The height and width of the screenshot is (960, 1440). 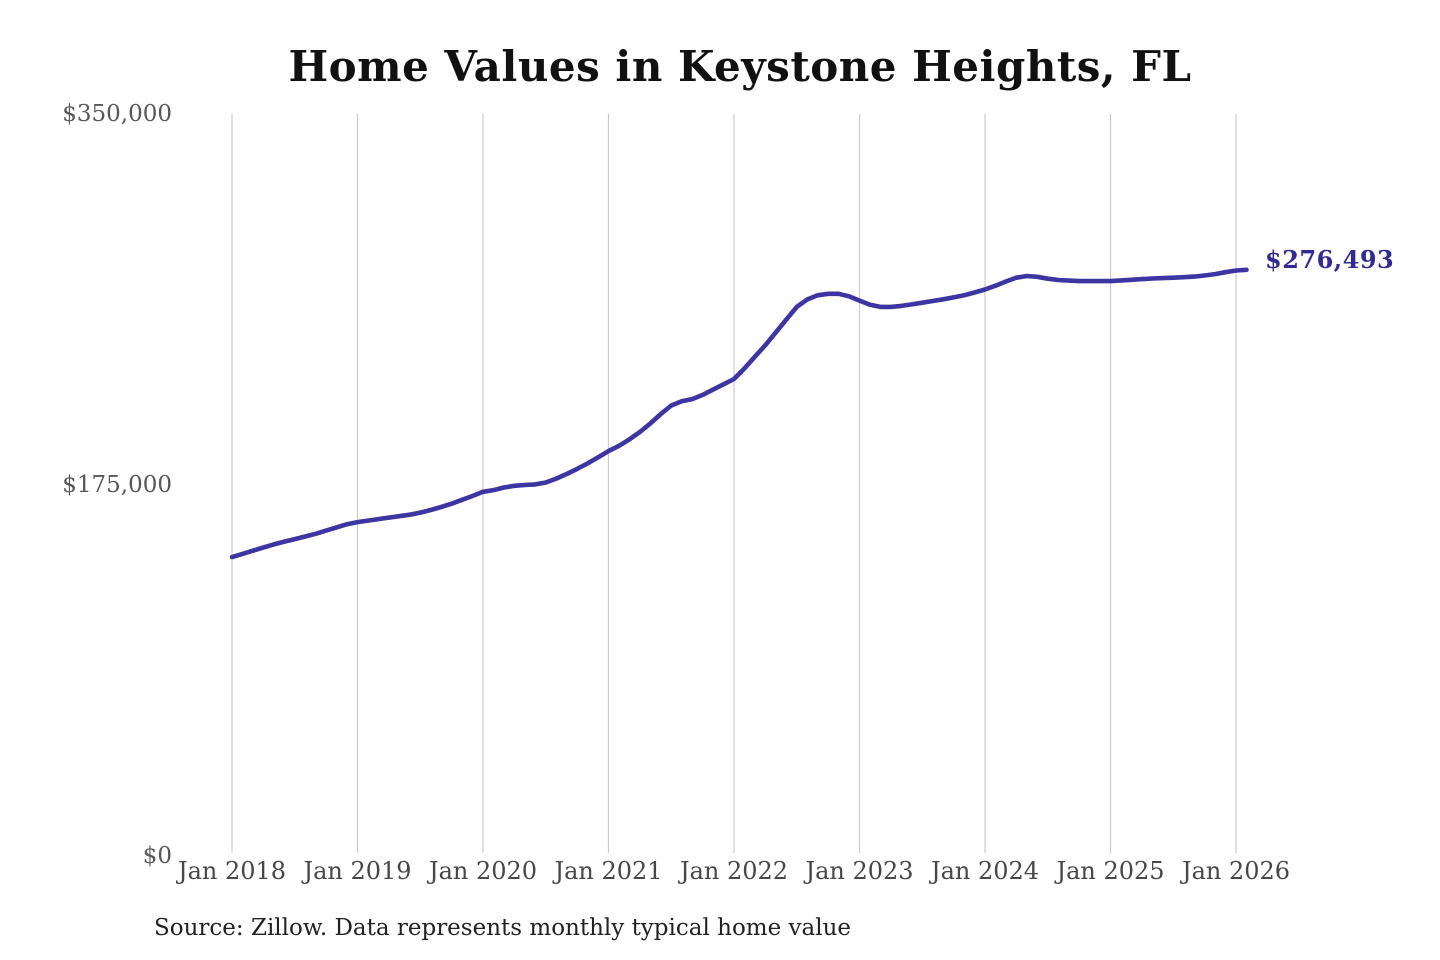 What do you see at coordinates (232, 871) in the screenshot?
I see `x-tick-label: Jan 2018` at bounding box center [232, 871].